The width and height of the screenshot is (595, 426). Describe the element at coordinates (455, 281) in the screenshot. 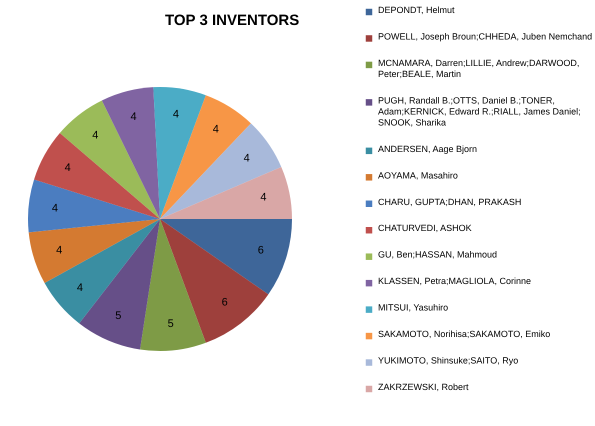

I see `legend-label: KLASSEN, Petra;MAGLIOLA, Corinne` at that location.